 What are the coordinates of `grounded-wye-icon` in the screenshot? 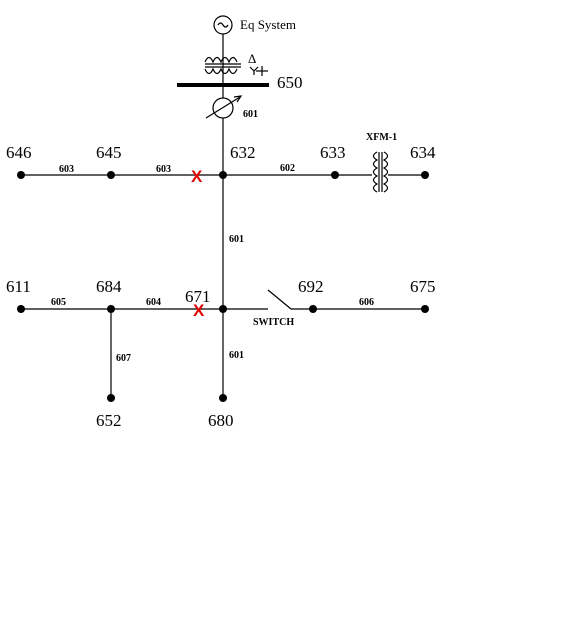 It's located at (258, 71).